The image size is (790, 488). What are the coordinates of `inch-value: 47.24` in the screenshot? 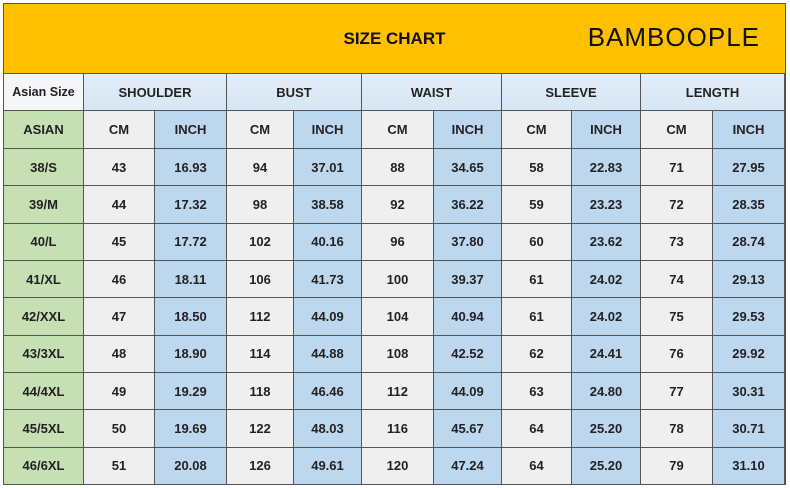 It's located at (468, 466).